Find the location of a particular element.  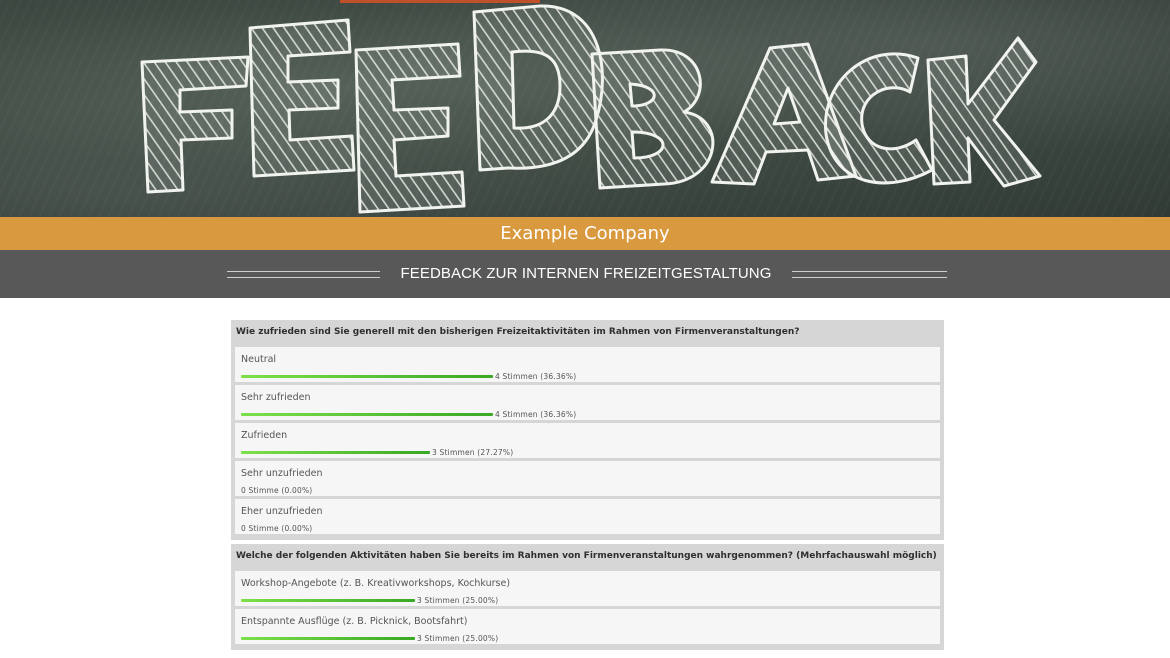

chalk-letter-b is located at coordinates (652, 119).